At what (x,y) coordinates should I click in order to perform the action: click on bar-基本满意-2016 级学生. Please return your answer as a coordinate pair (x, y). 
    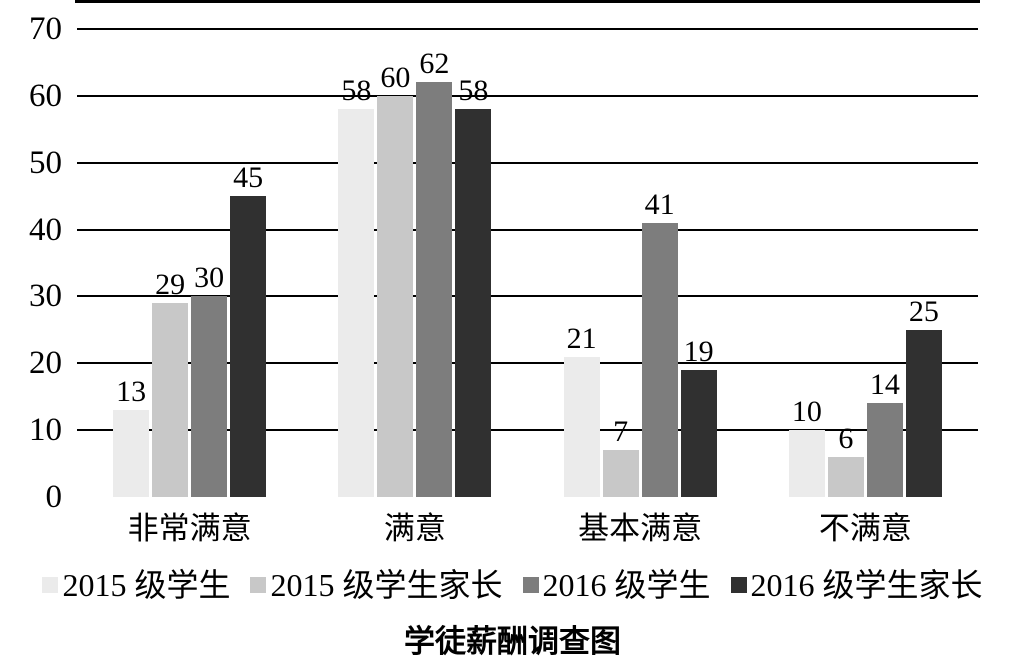
    Looking at the image, I should click on (659, 359).